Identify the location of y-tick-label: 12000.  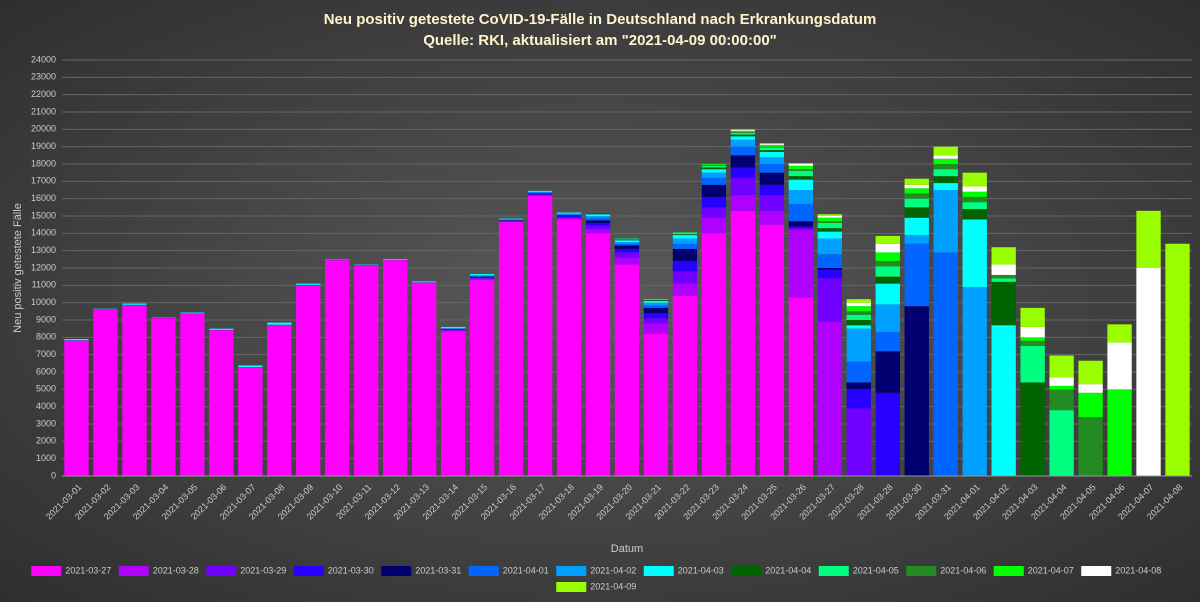
(43, 267).